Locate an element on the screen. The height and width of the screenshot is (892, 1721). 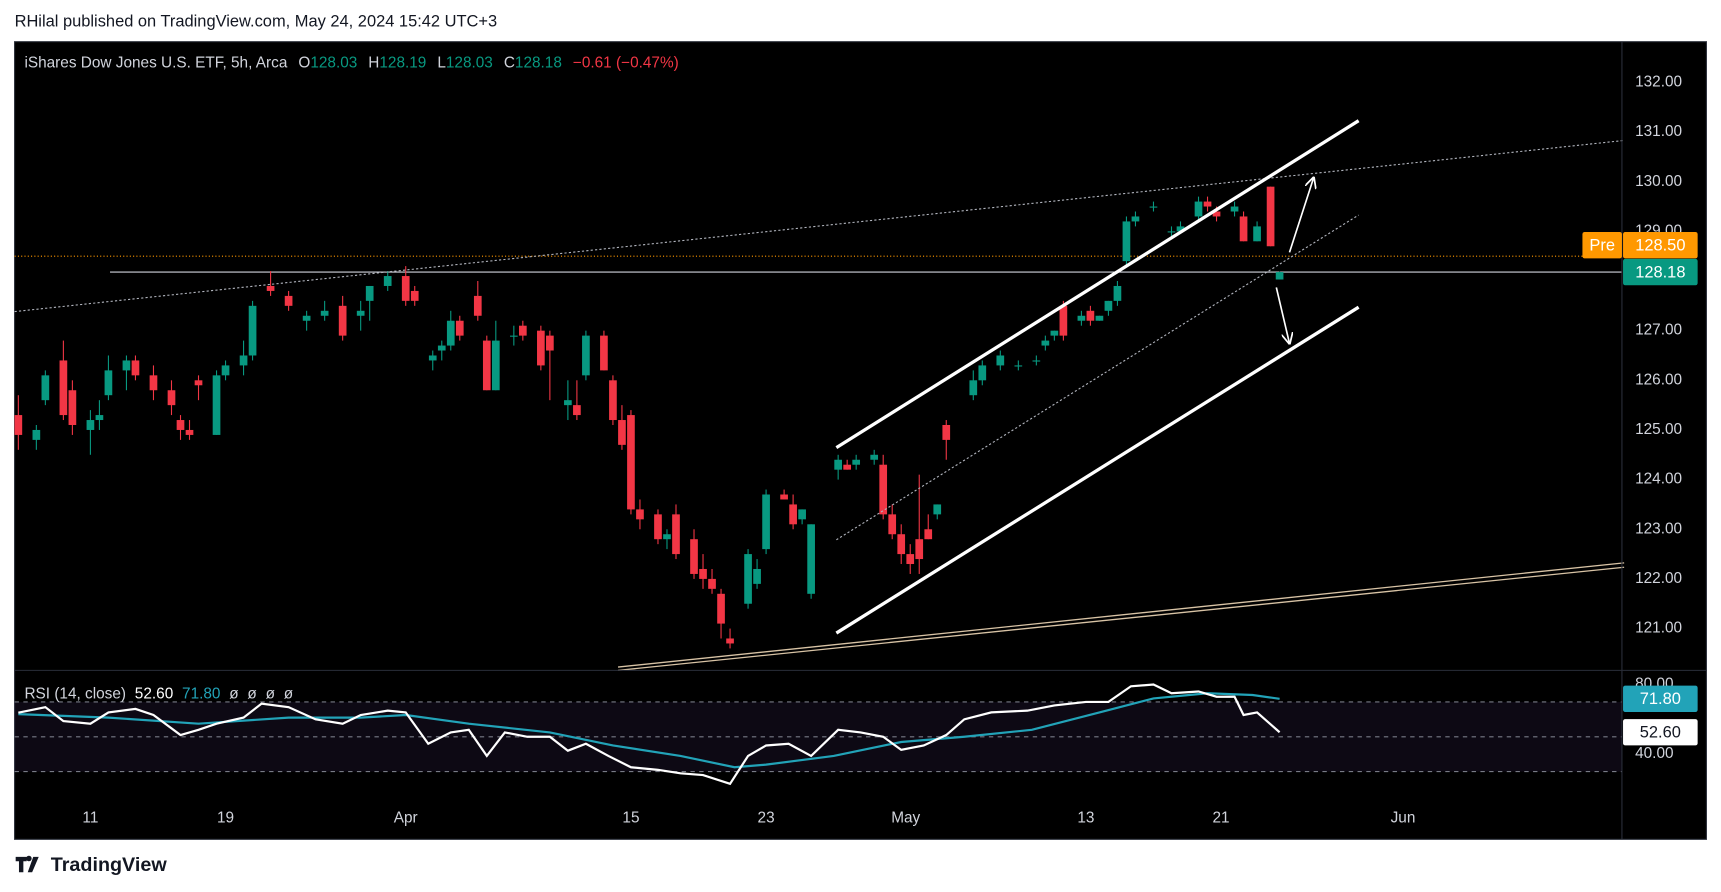
y-tick-label: 123.00 is located at coordinates (1658, 528).